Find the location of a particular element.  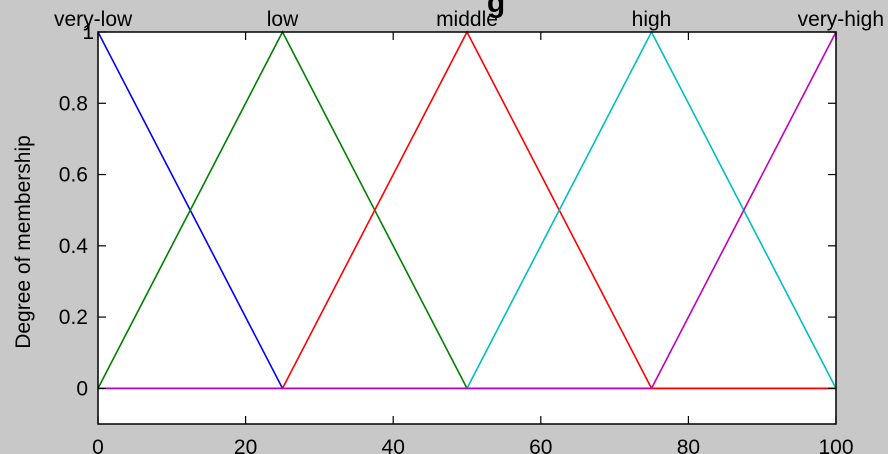

x-tick-label: 100 is located at coordinates (835, 445).